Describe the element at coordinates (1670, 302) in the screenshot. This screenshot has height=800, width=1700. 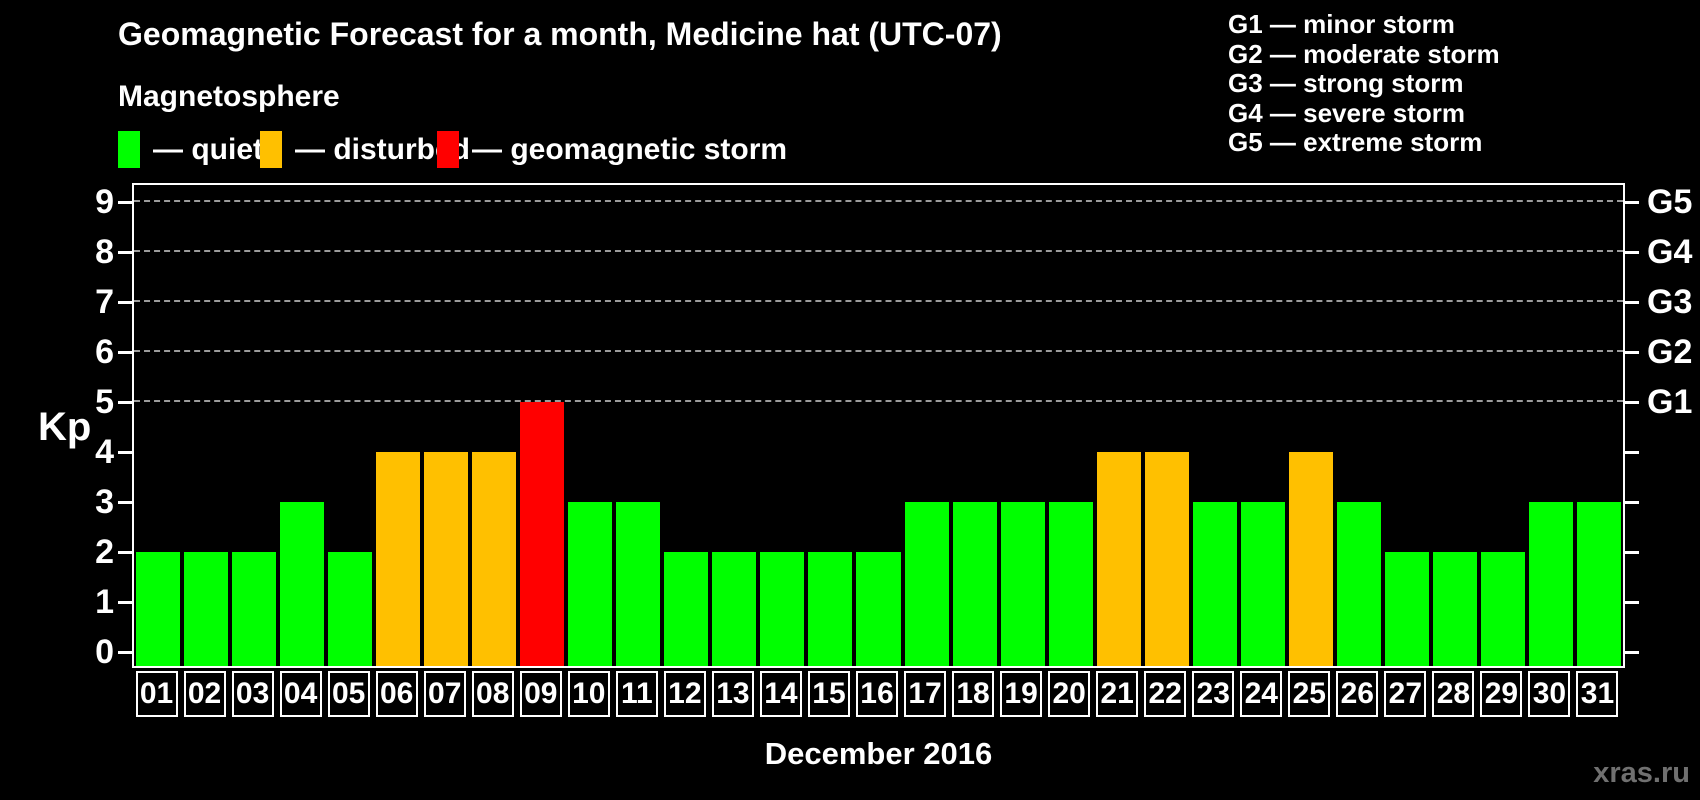
I see `g-axis-label-G3: G3` at that location.